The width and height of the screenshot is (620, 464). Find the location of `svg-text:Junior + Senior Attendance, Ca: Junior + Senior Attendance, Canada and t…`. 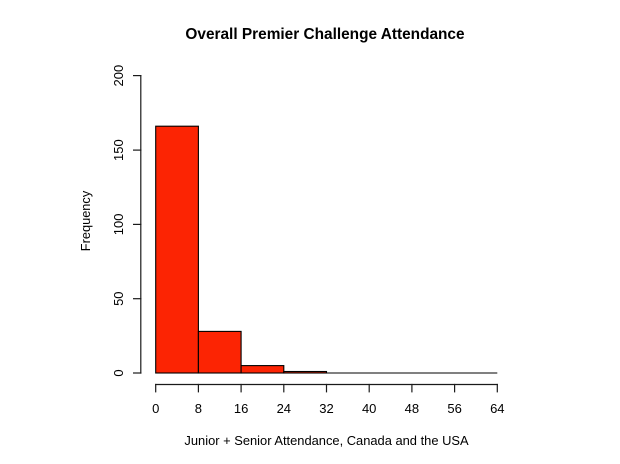

svg-text:Junior + Senior Attendance, Ca: Junior + Senior Attendance, Canada and t… is located at coordinates (326, 440).